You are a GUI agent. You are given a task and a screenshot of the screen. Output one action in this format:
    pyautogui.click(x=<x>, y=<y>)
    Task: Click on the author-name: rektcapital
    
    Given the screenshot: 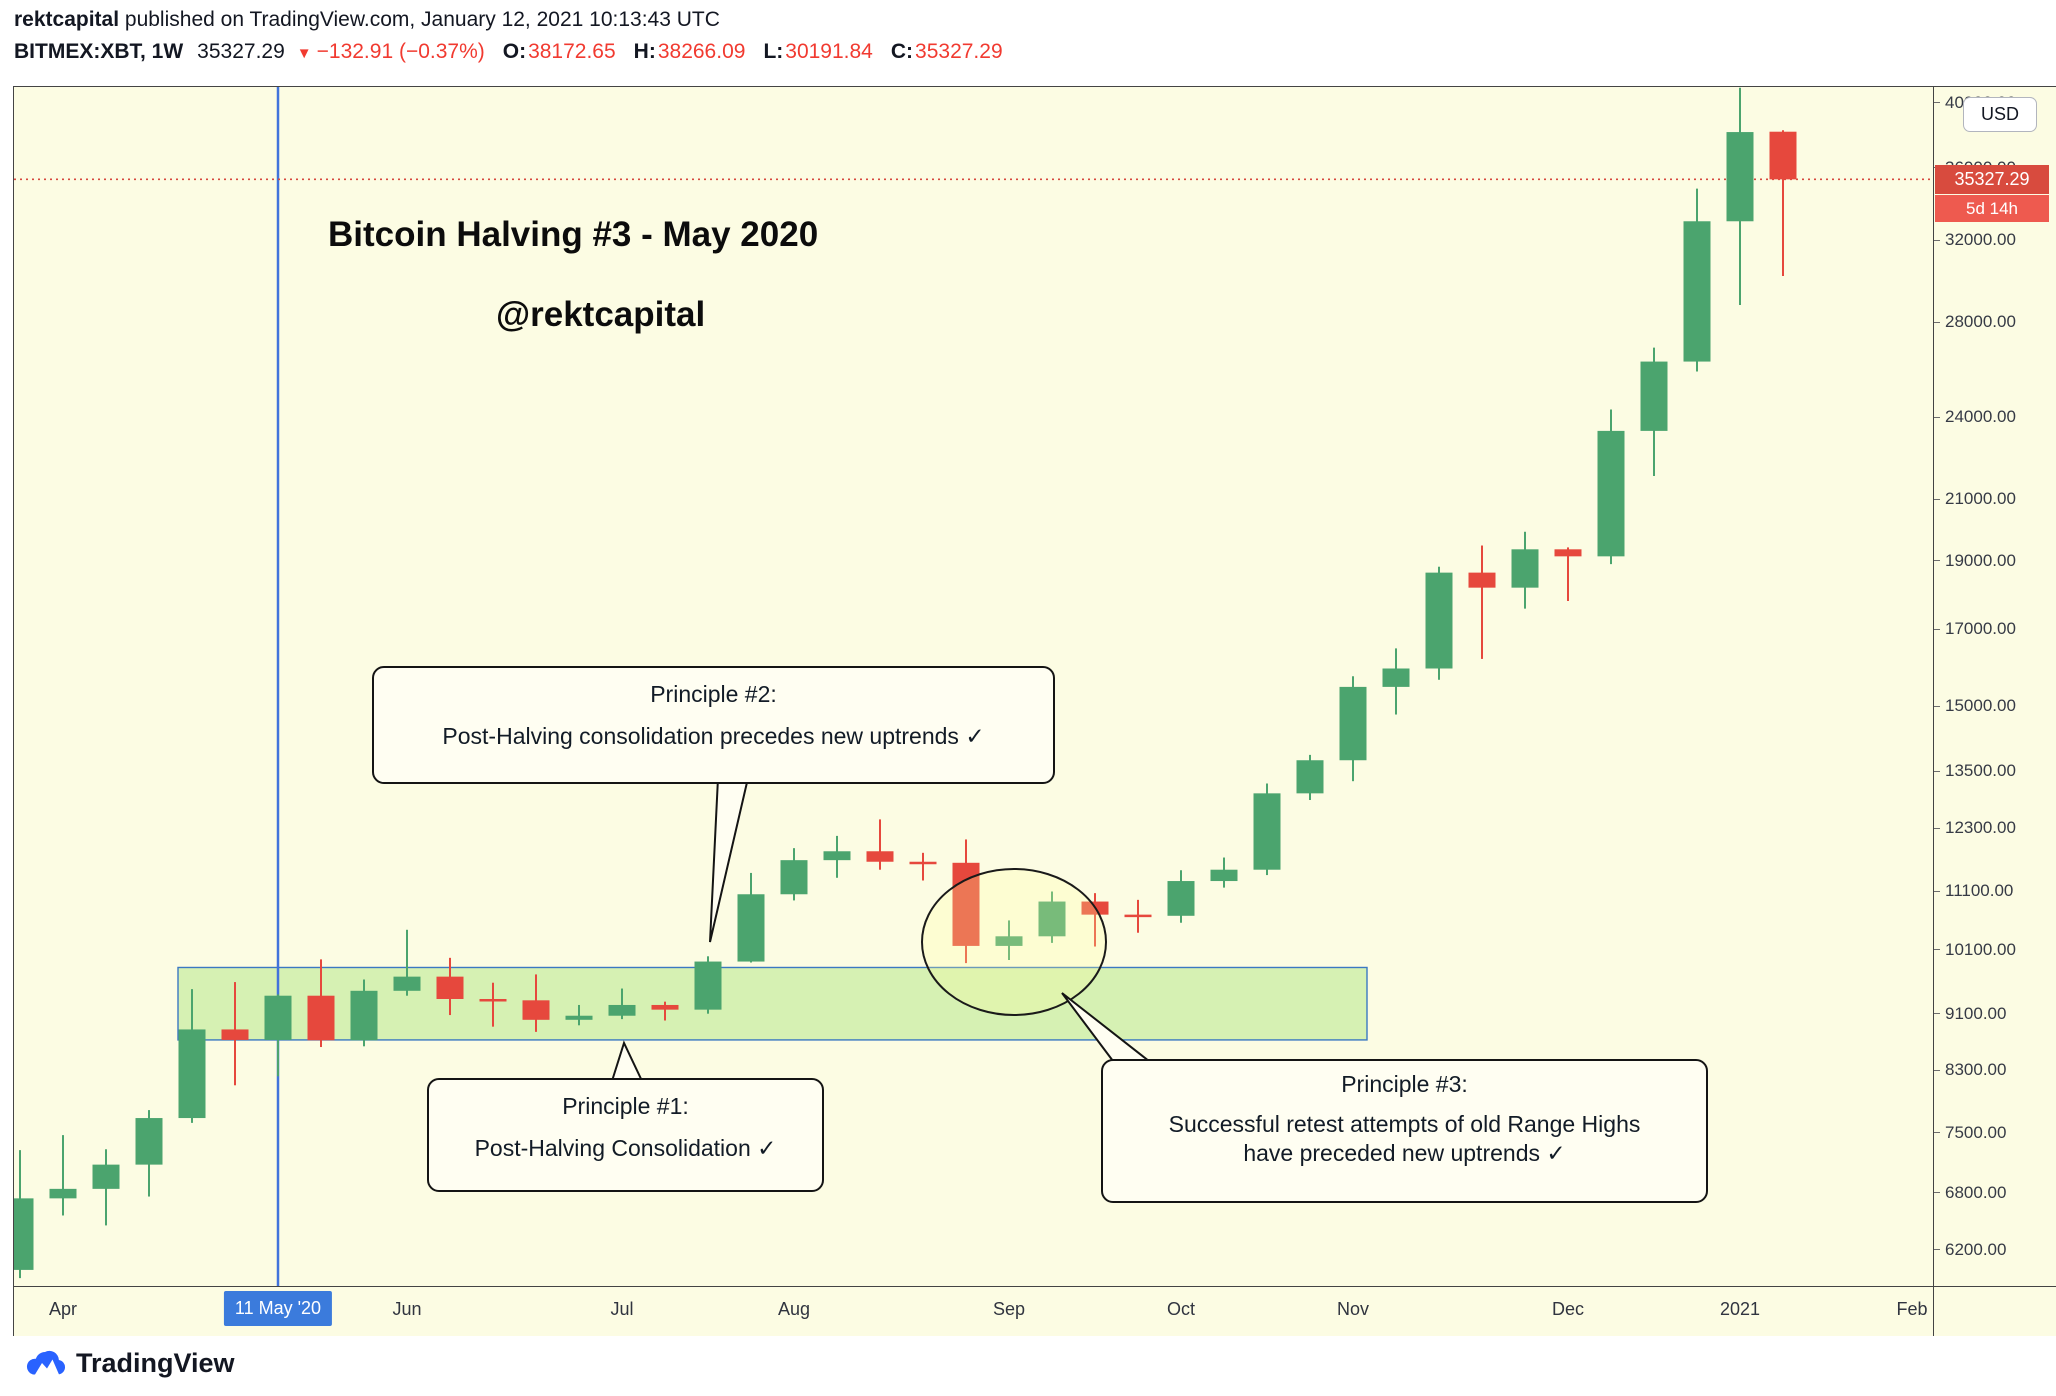 What is the action you would take?
    pyautogui.click(x=67, y=19)
    